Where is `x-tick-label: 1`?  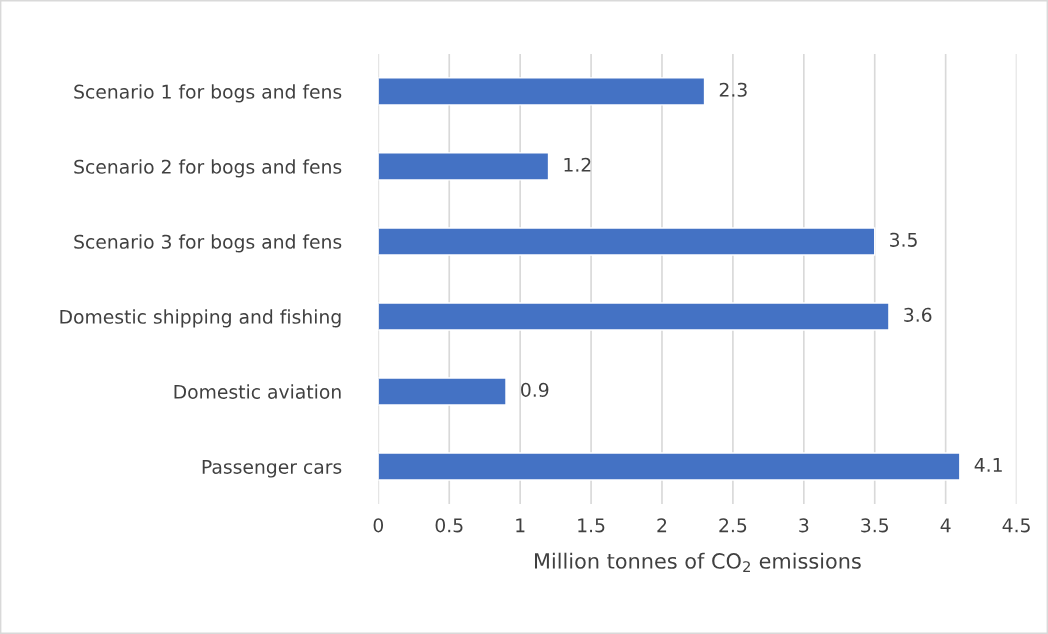 x-tick-label: 1 is located at coordinates (520, 525).